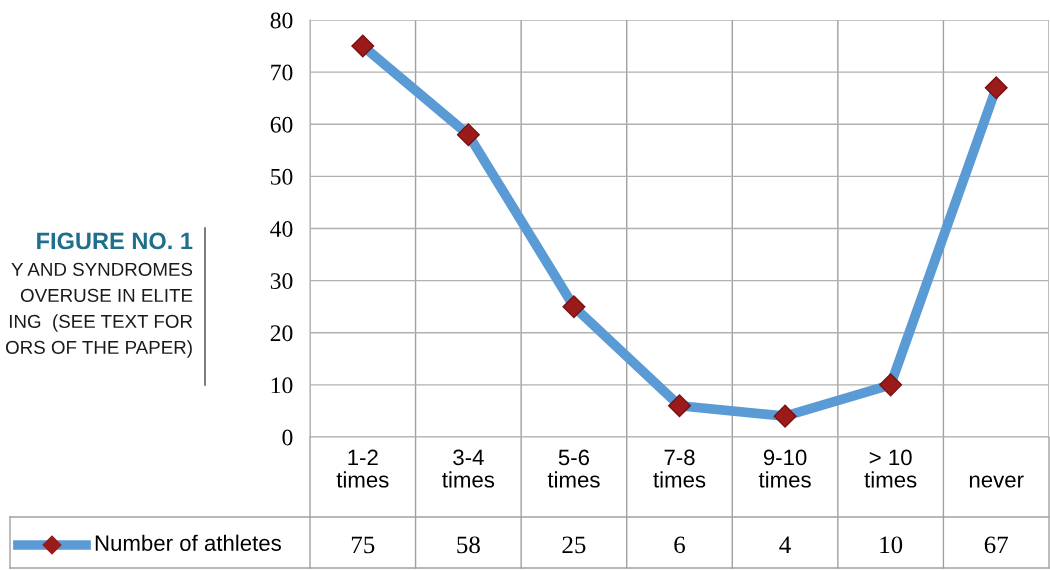 The height and width of the screenshot is (570, 1050). What do you see at coordinates (574, 545) in the screenshot?
I see `data-label: 25` at bounding box center [574, 545].